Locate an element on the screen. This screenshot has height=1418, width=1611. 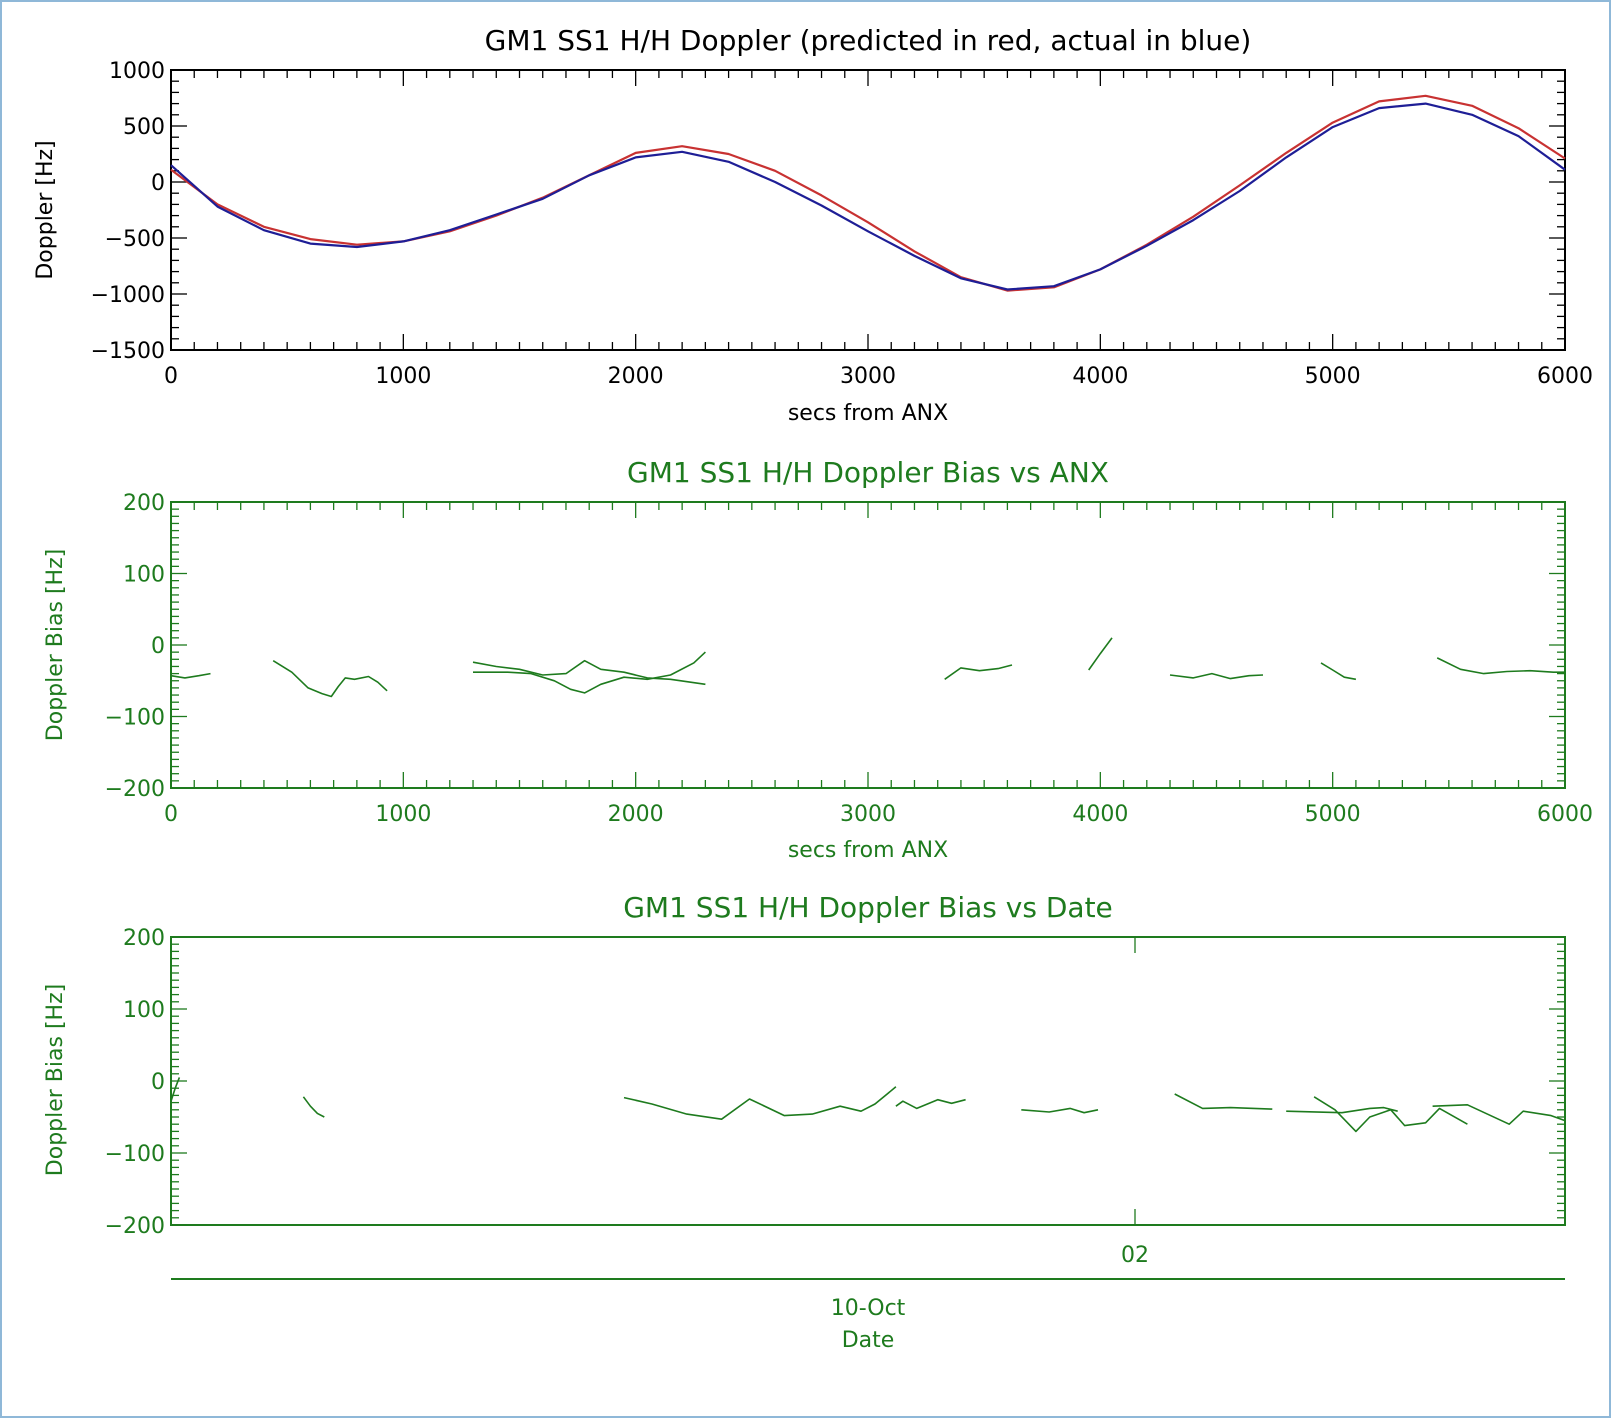
date-tick-label: 02 is located at coordinates (1135, 1255).